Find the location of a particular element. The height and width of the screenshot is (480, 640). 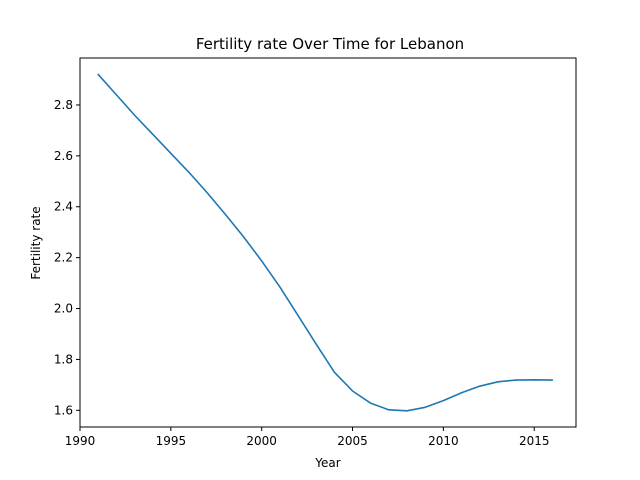

chart-title: Fertility rate Over Time for Lebanon is located at coordinates (330, 44).